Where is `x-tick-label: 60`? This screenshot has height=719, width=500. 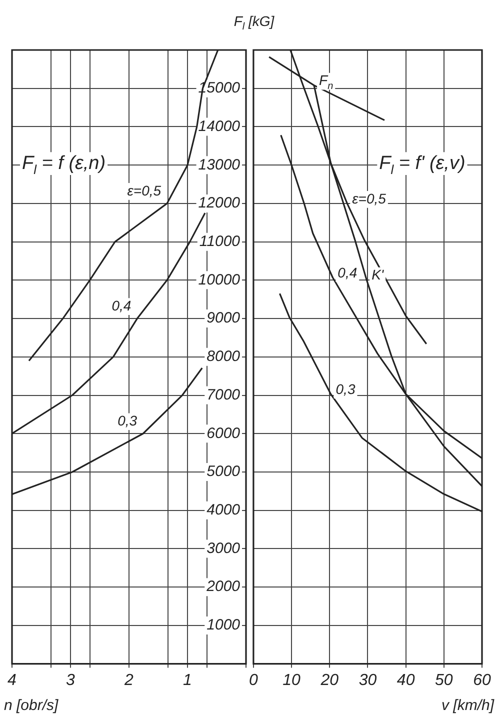 x-tick-label: 60 is located at coordinates (482, 680).